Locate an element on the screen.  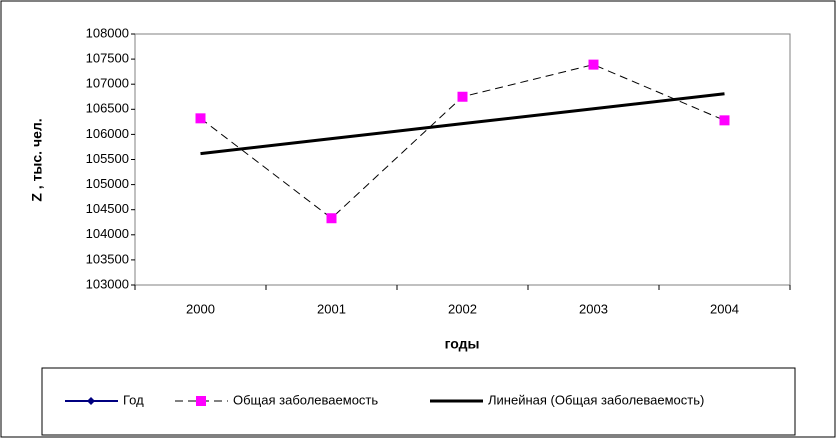
legend-box is located at coordinates (418, 401).